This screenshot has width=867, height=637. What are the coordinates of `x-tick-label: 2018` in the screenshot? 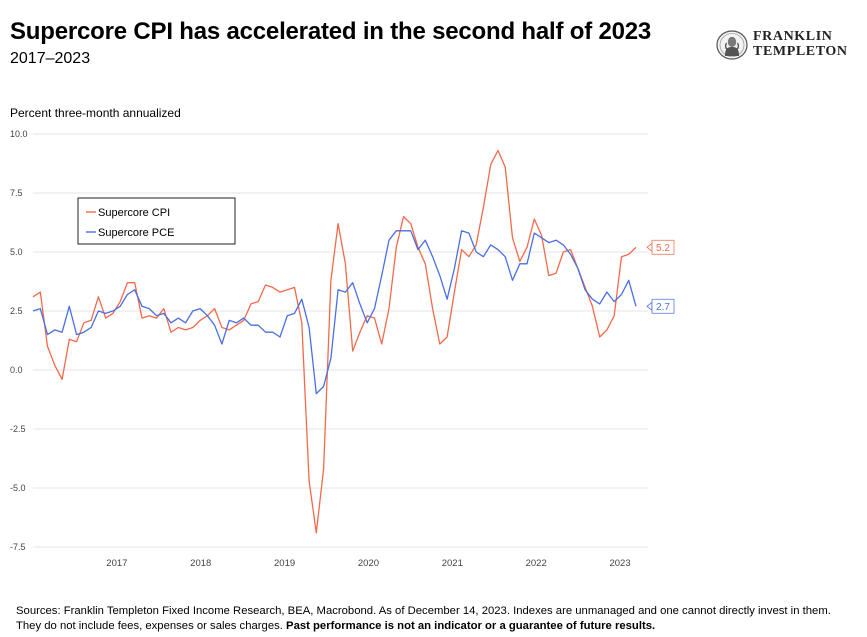 It's located at (200, 563).